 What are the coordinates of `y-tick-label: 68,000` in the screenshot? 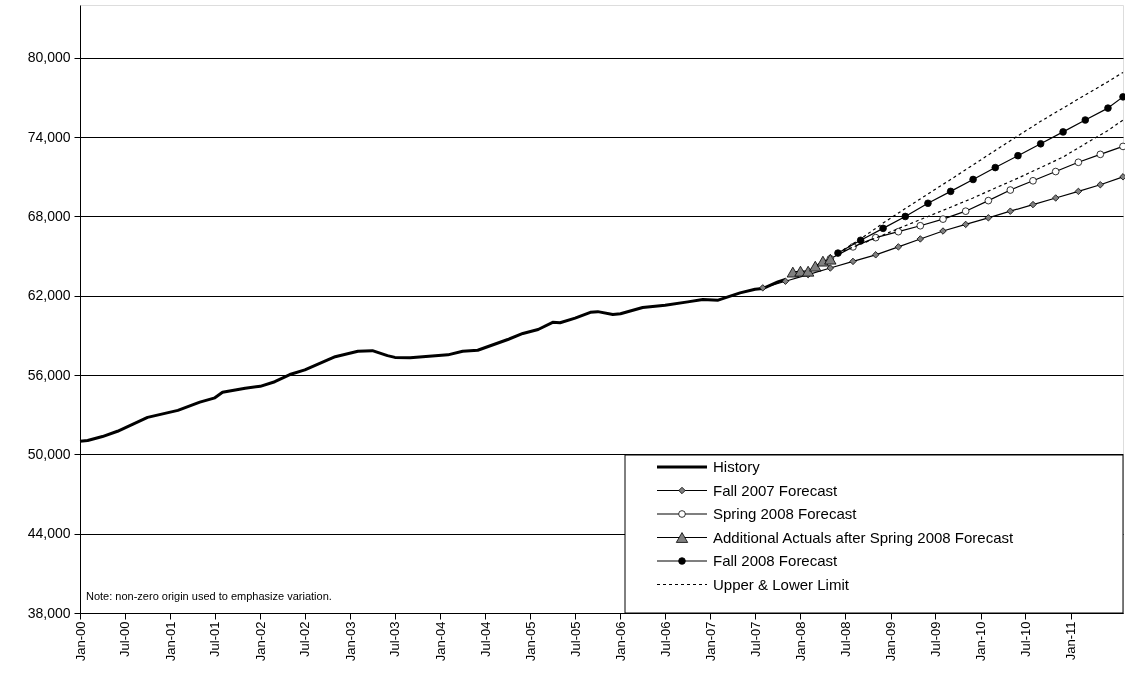 It's located at (49, 215).